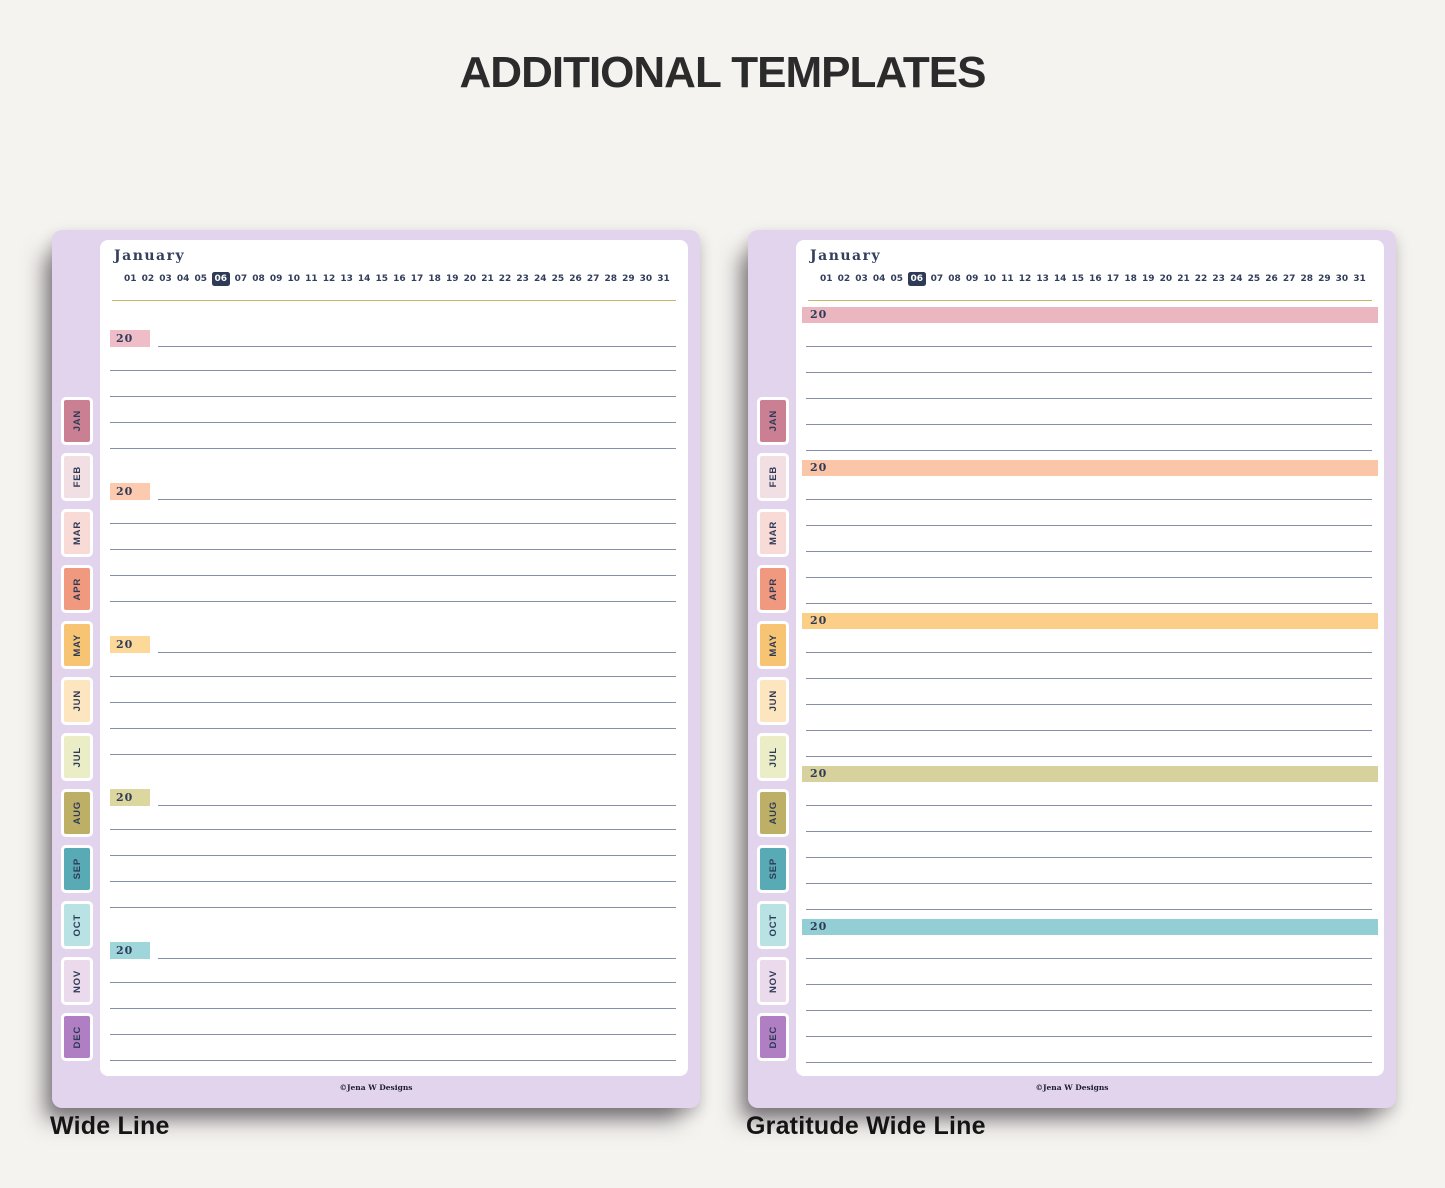 The height and width of the screenshot is (1188, 1445). Describe the element at coordinates (1090, 300) in the screenshot. I see `header-divider` at that location.